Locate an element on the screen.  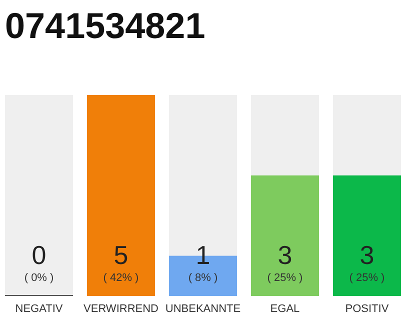
annotation: ( 8% ) is located at coordinates (203, 278).